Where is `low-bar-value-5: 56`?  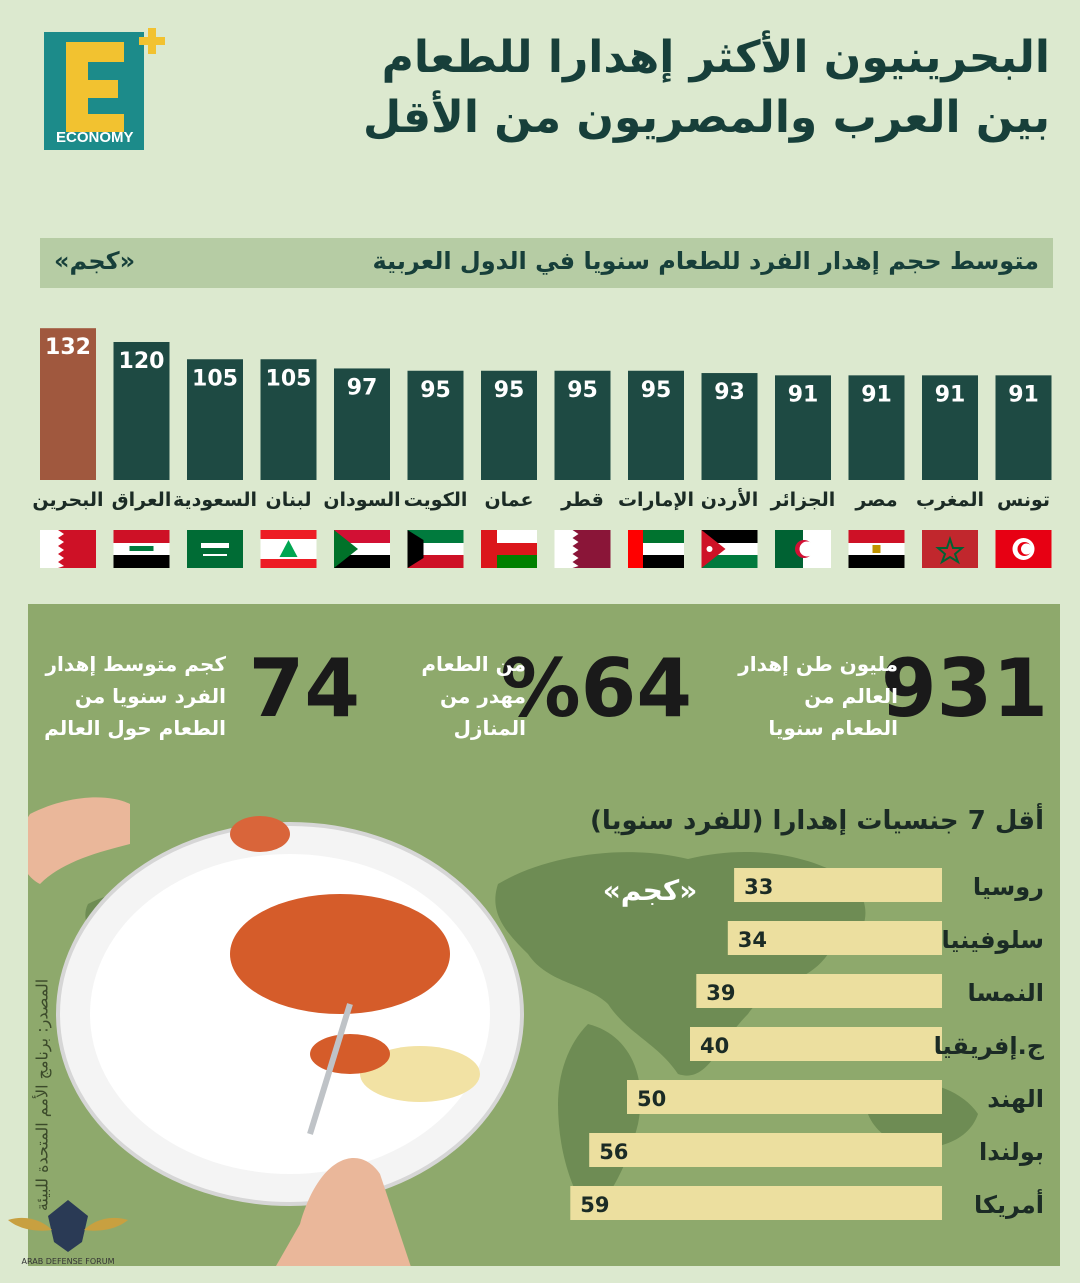
low-bar-value-5: 56 is located at coordinates (613, 1152).